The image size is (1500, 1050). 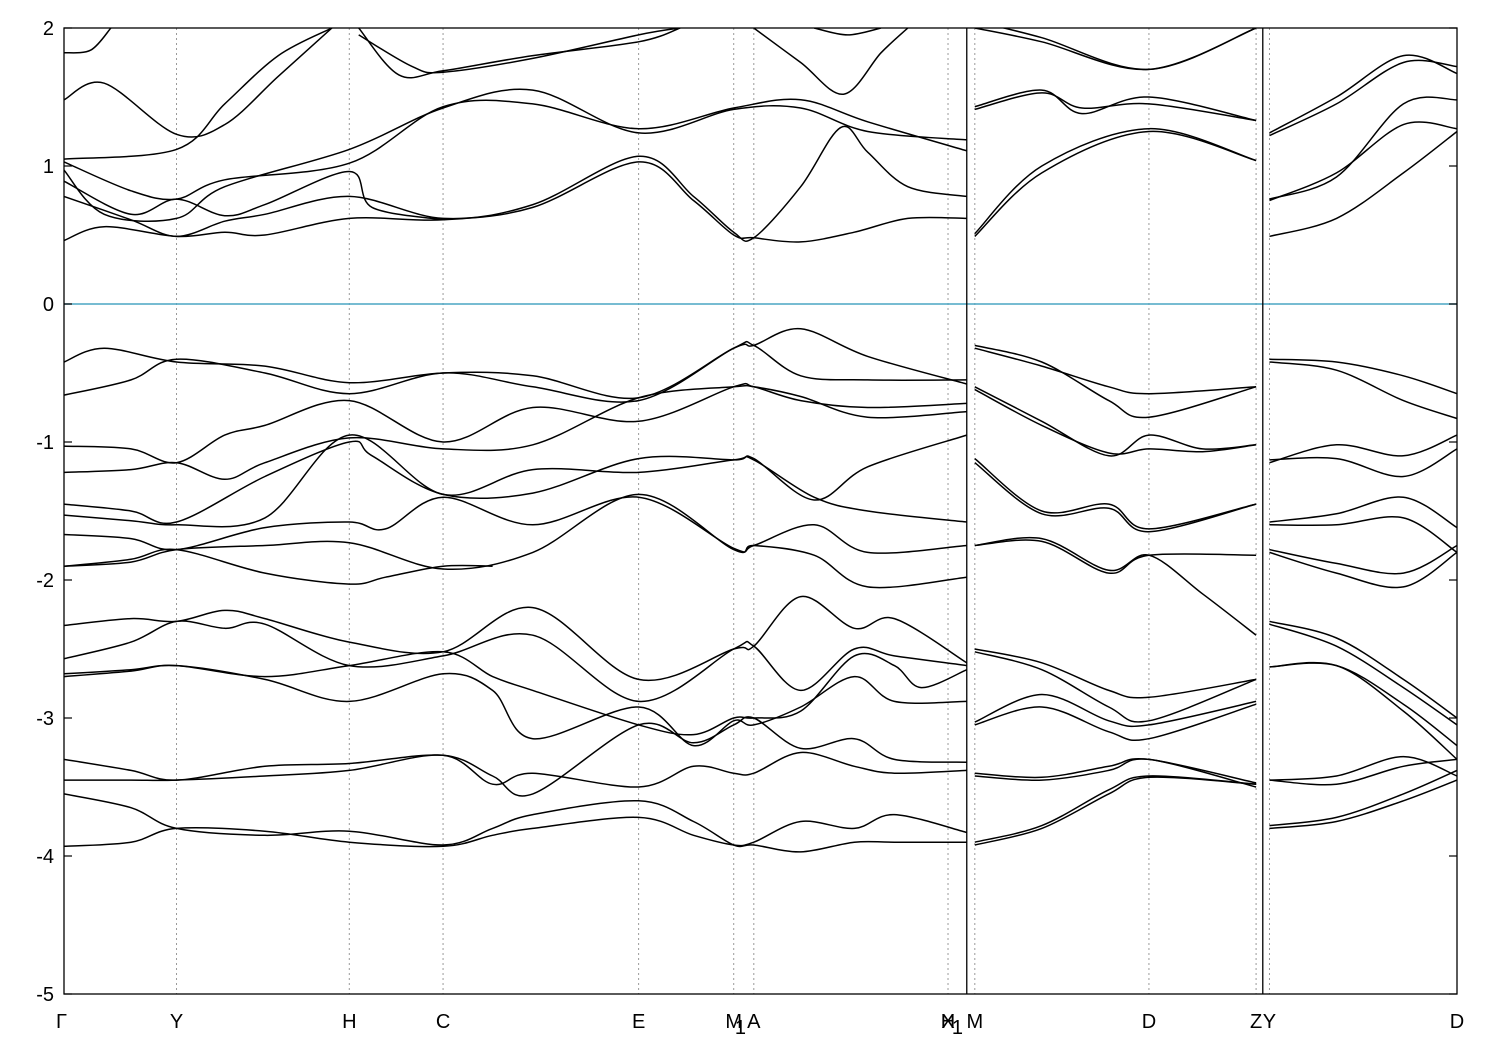 I want to click on y-tick-label: -4, so click(x=45, y=857).